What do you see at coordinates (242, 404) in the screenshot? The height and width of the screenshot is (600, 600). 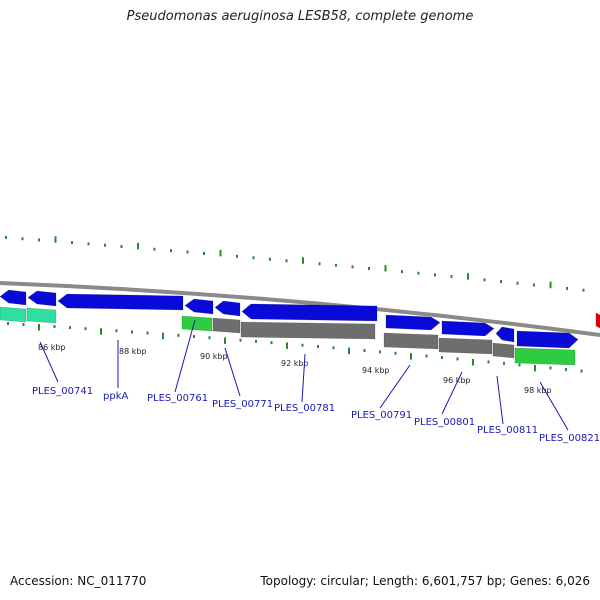 I see `gene-label: PLES_00771` at bounding box center [242, 404].